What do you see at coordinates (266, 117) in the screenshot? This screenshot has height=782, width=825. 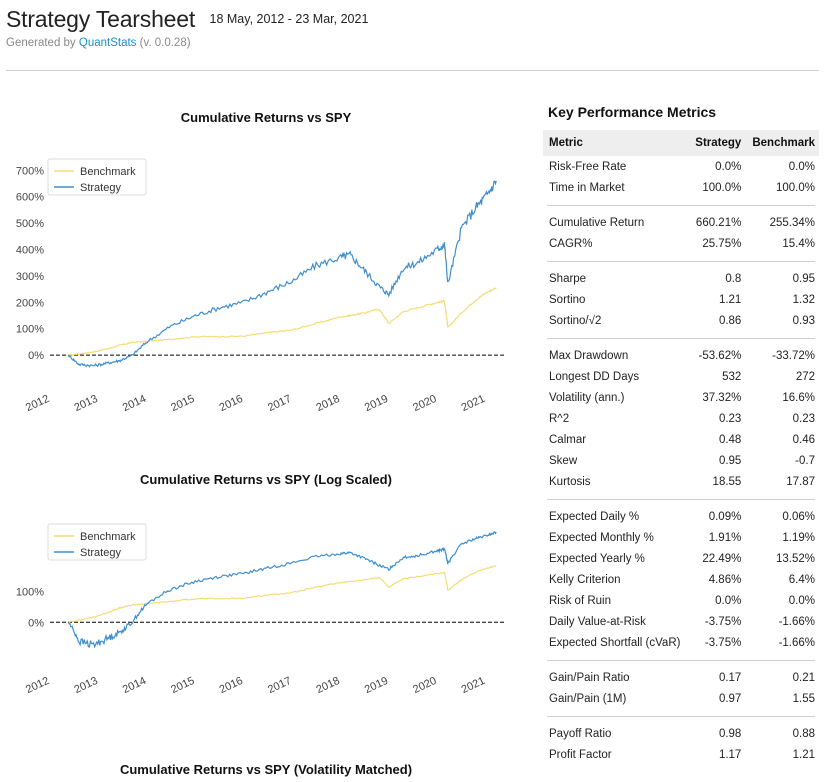 I see `chart-title-cumulative: Cumulative Returns vs SPY` at bounding box center [266, 117].